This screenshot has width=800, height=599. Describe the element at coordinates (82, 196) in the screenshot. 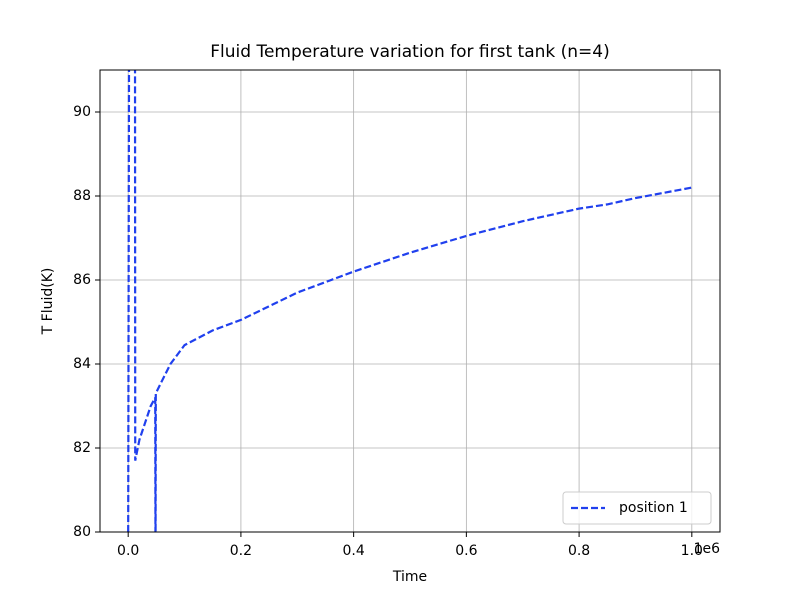

I see `y-tick-label: 88` at that location.